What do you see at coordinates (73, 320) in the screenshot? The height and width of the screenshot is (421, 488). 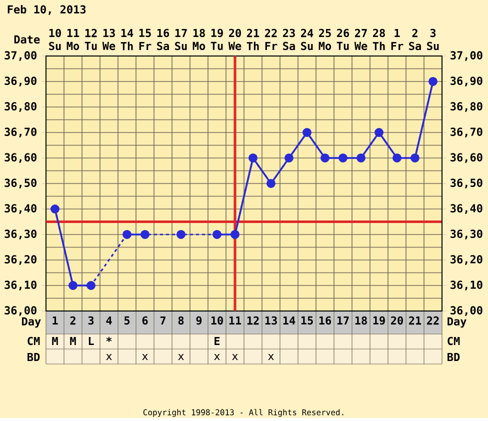 I see `x-tick-label: 2` at bounding box center [73, 320].